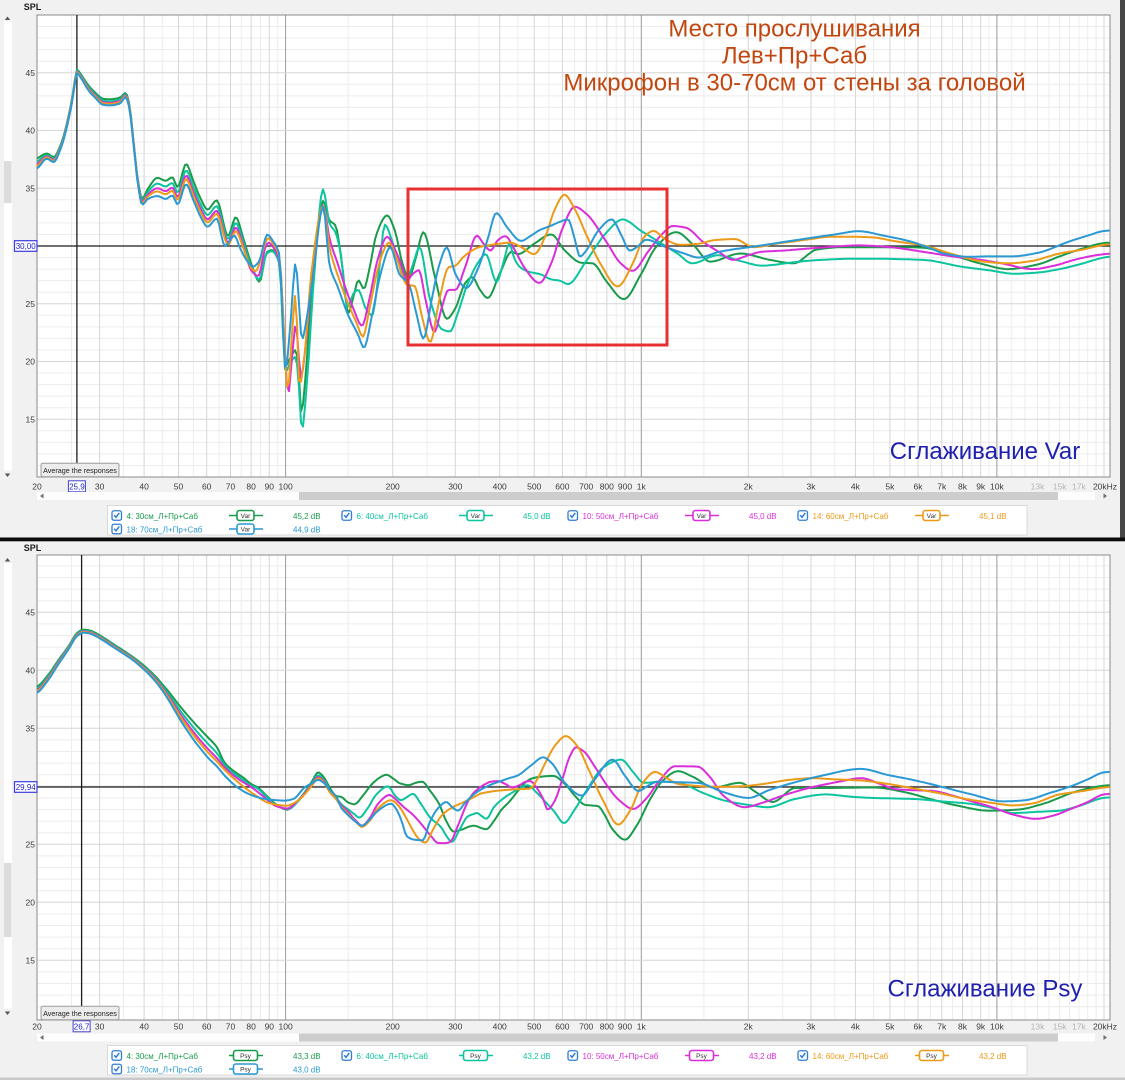 The width and height of the screenshot is (1125, 1080). Describe the element at coordinates (981, 1027) in the screenshot. I see `svg-text: 9k` at that location.